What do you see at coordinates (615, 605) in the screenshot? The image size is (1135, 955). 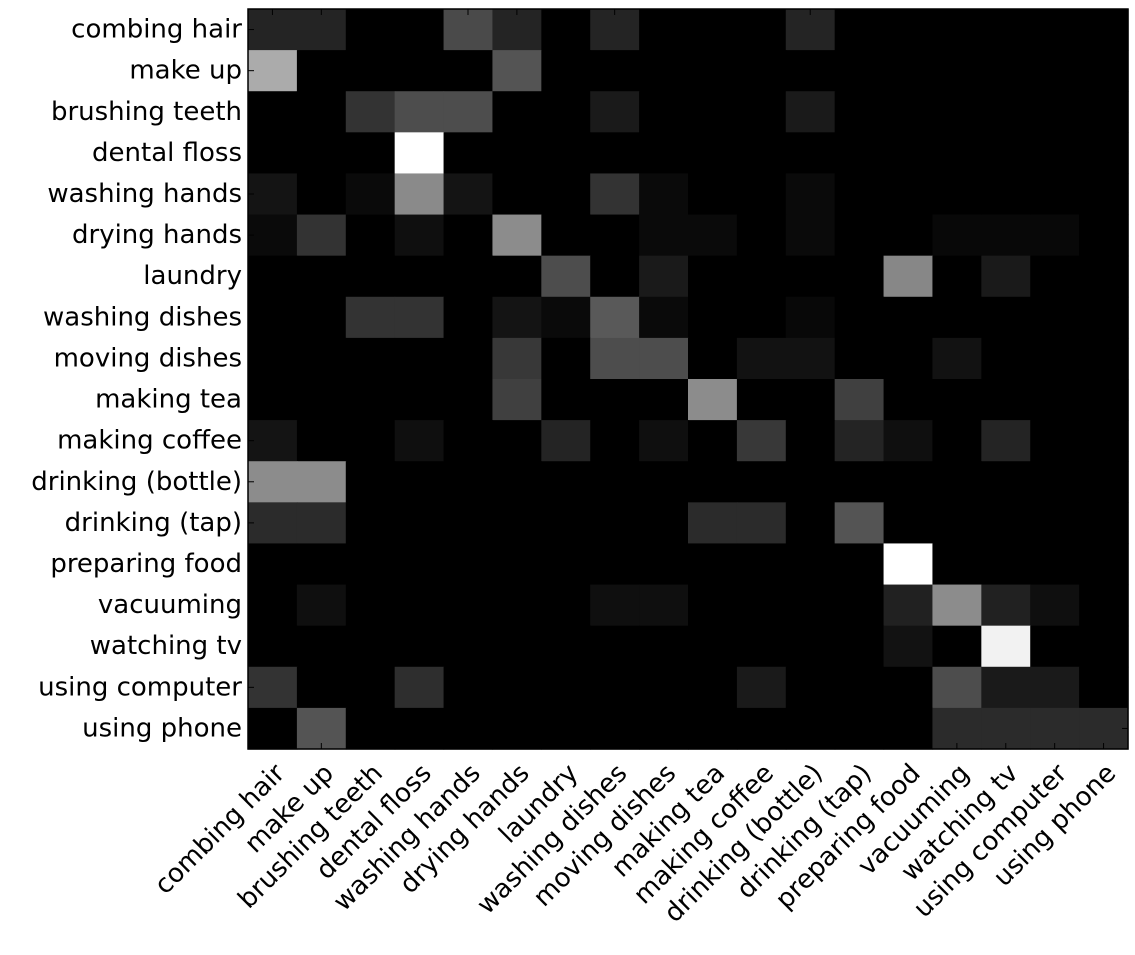 I see `cell-vacuuming-x-washing-dishes` at bounding box center [615, 605].